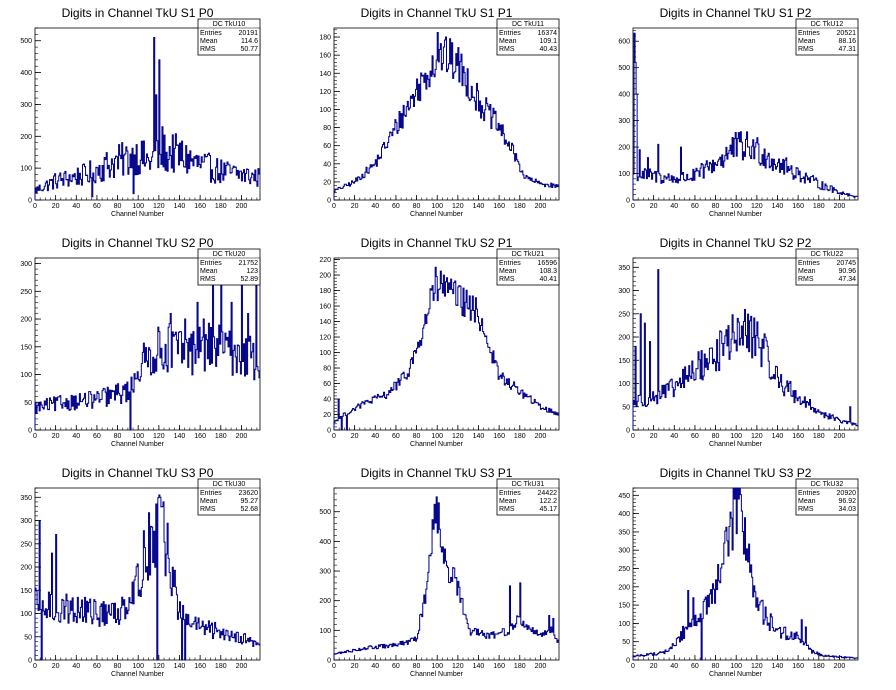 The height and width of the screenshot is (690, 896). I want to click on stats-name: DC TkU21, so click(528, 254).